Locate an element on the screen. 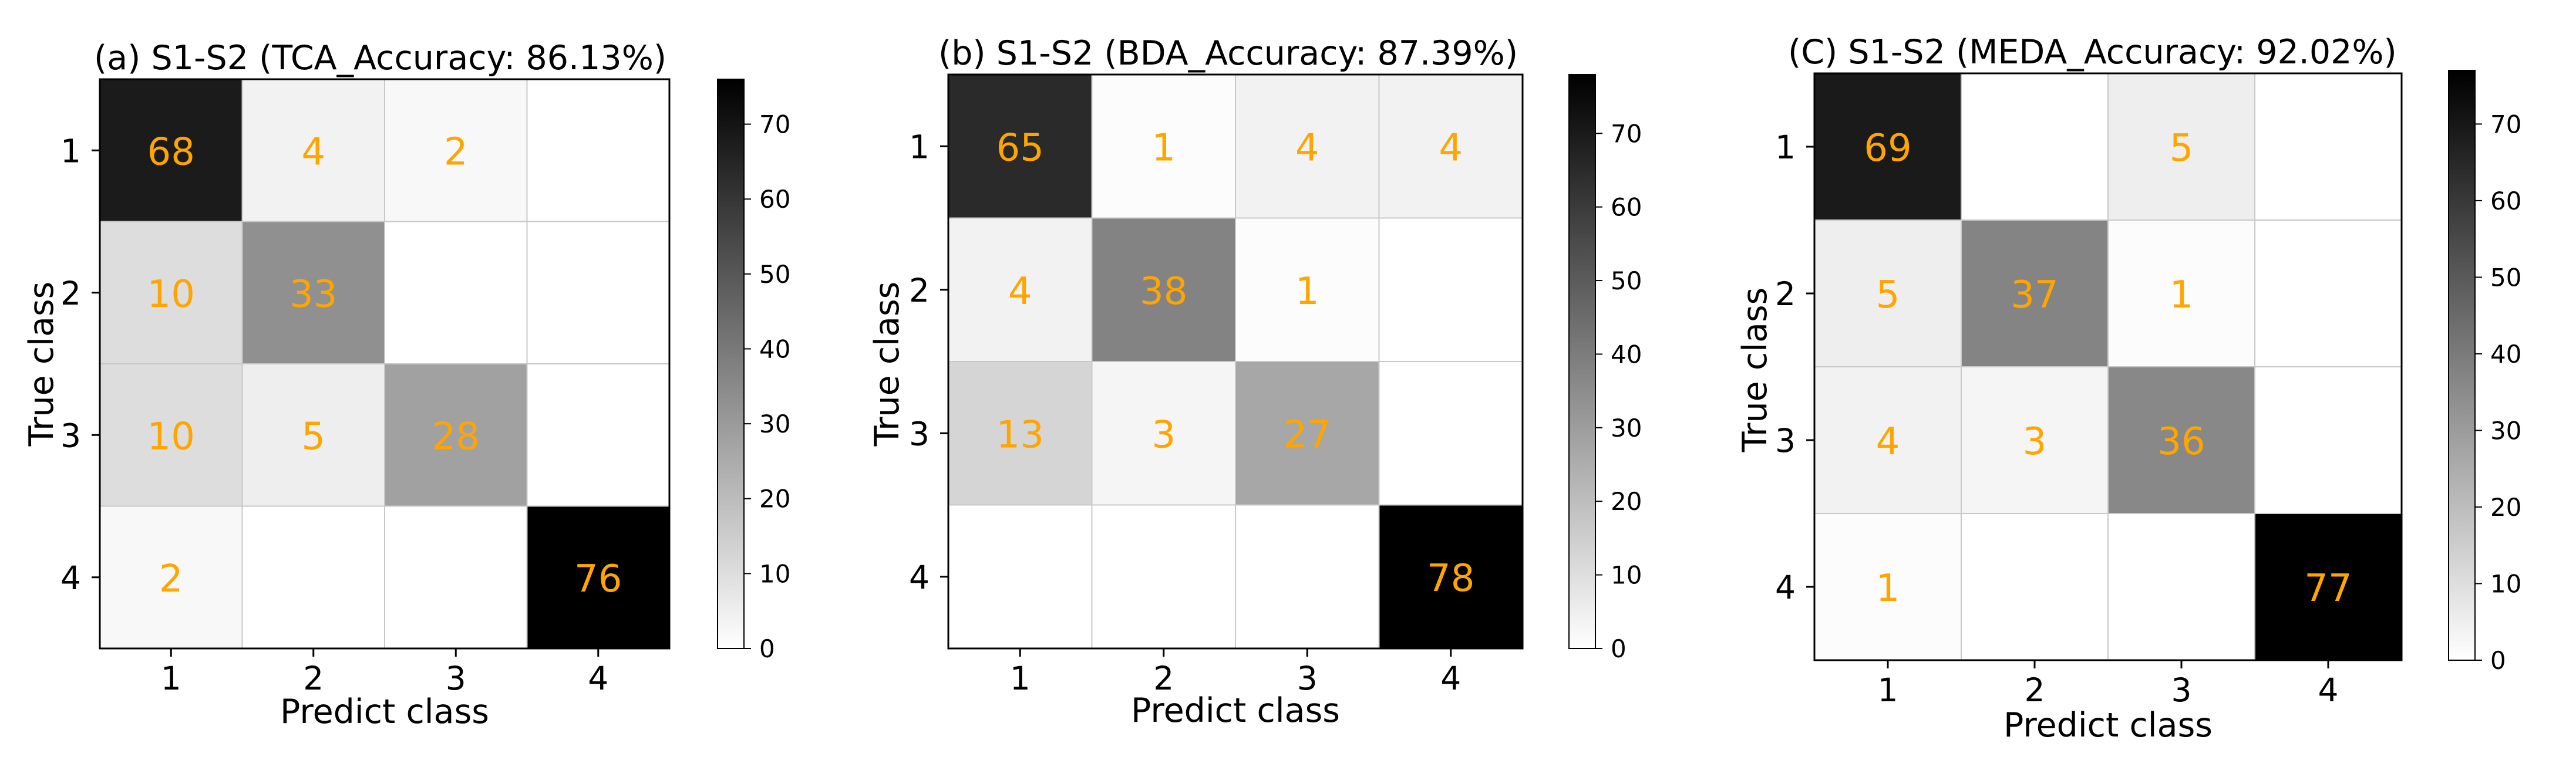 Image resolution: width=2576 pixels, height=767 pixels. matrix-cell-r2-c3 is located at coordinates (1307, 290).